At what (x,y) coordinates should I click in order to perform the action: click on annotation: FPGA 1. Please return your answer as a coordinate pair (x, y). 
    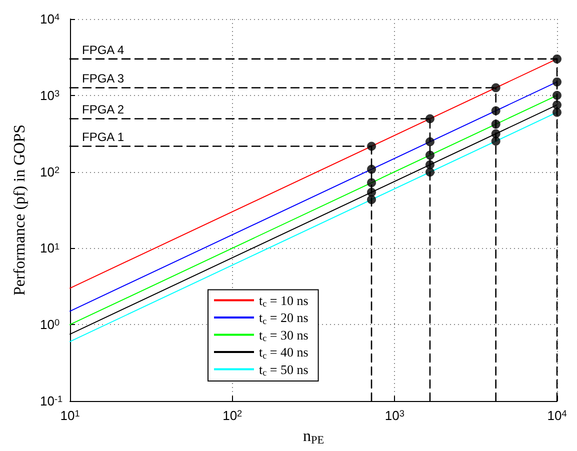
    Looking at the image, I should click on (103, 137).